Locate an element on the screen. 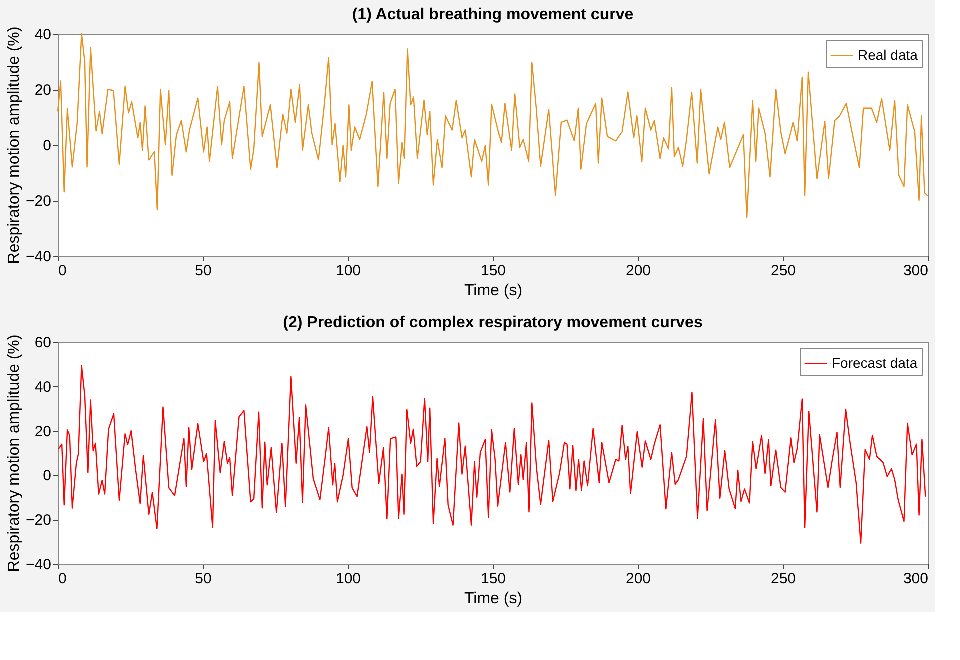 This screenshot has width=960, height=660. y-tick-label: 60 is located at coordinates (43, 343).